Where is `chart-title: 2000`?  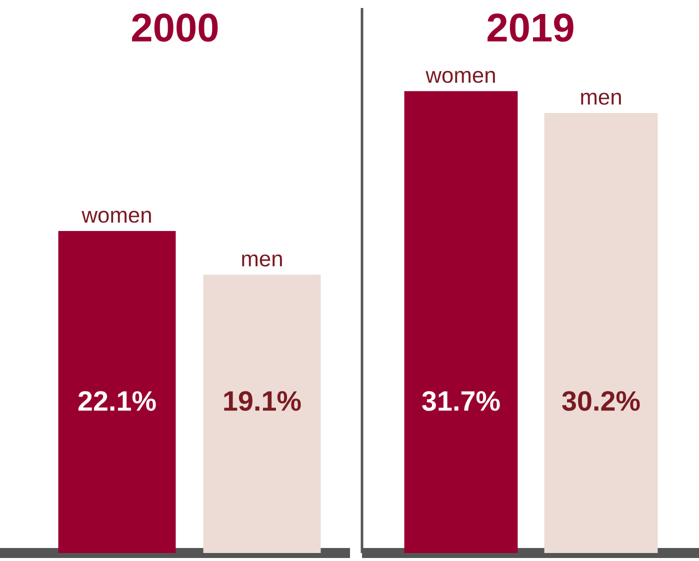 chart-title: 2000 is located at coordinates (175, 28).